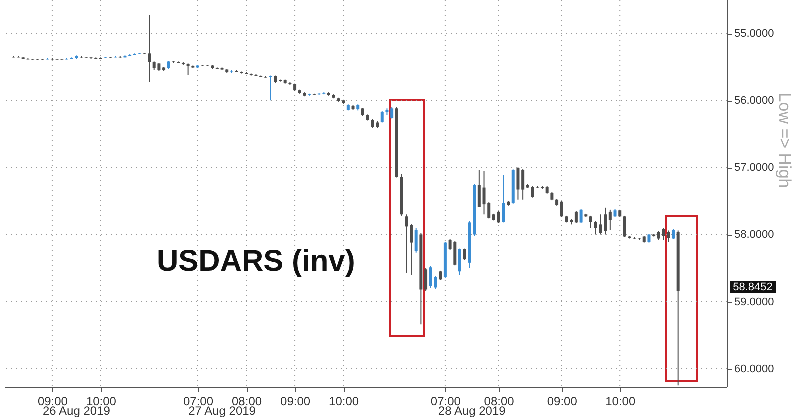 The image size is (800, 417). I want to click on y-tick-label: 60.0000, so click(754, 369).